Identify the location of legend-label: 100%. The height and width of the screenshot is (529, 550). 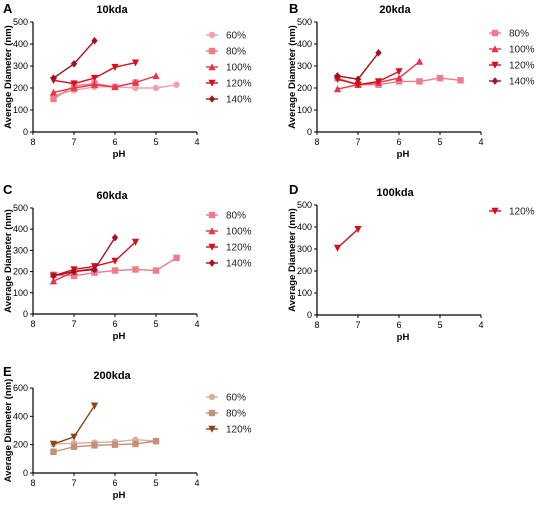
(239, 232).